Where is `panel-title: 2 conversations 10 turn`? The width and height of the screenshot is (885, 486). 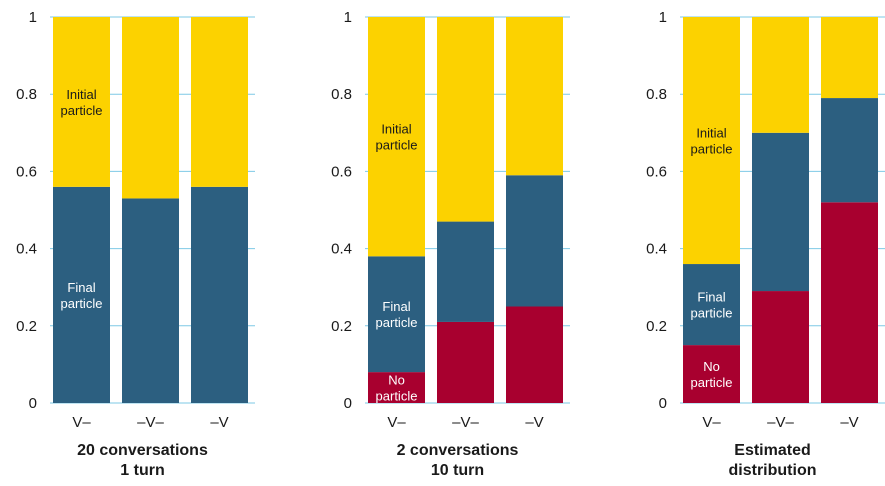 panel-title: 2 conversations 10 turn is located at coordinates (458, 460).